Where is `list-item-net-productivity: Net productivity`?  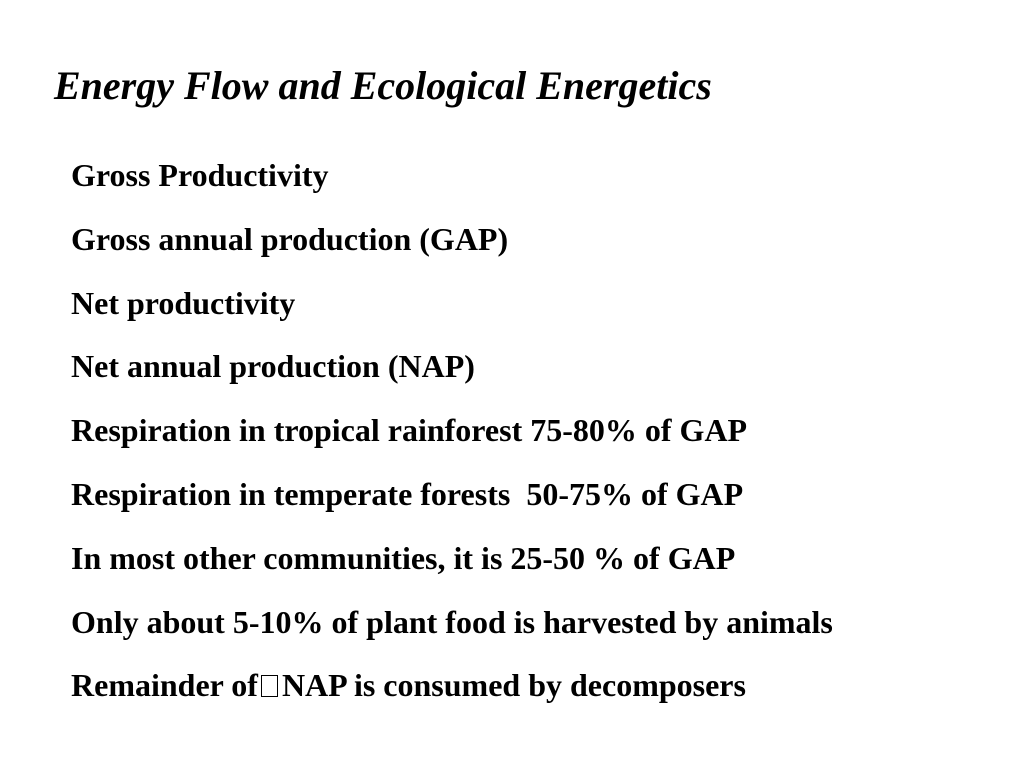 list-item-net-productivity: Net productivity is located at coordinates (183, 302).